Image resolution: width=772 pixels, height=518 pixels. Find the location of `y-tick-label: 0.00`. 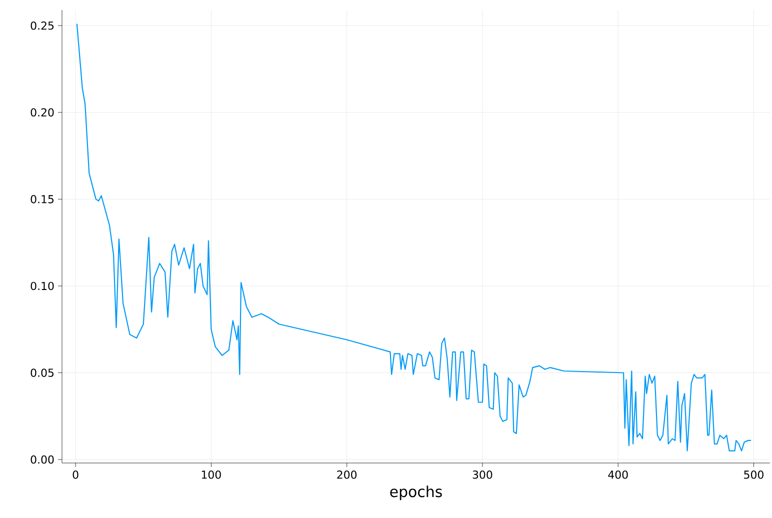

y-tick-label: 0.00 is located at coordinates (42, 459).